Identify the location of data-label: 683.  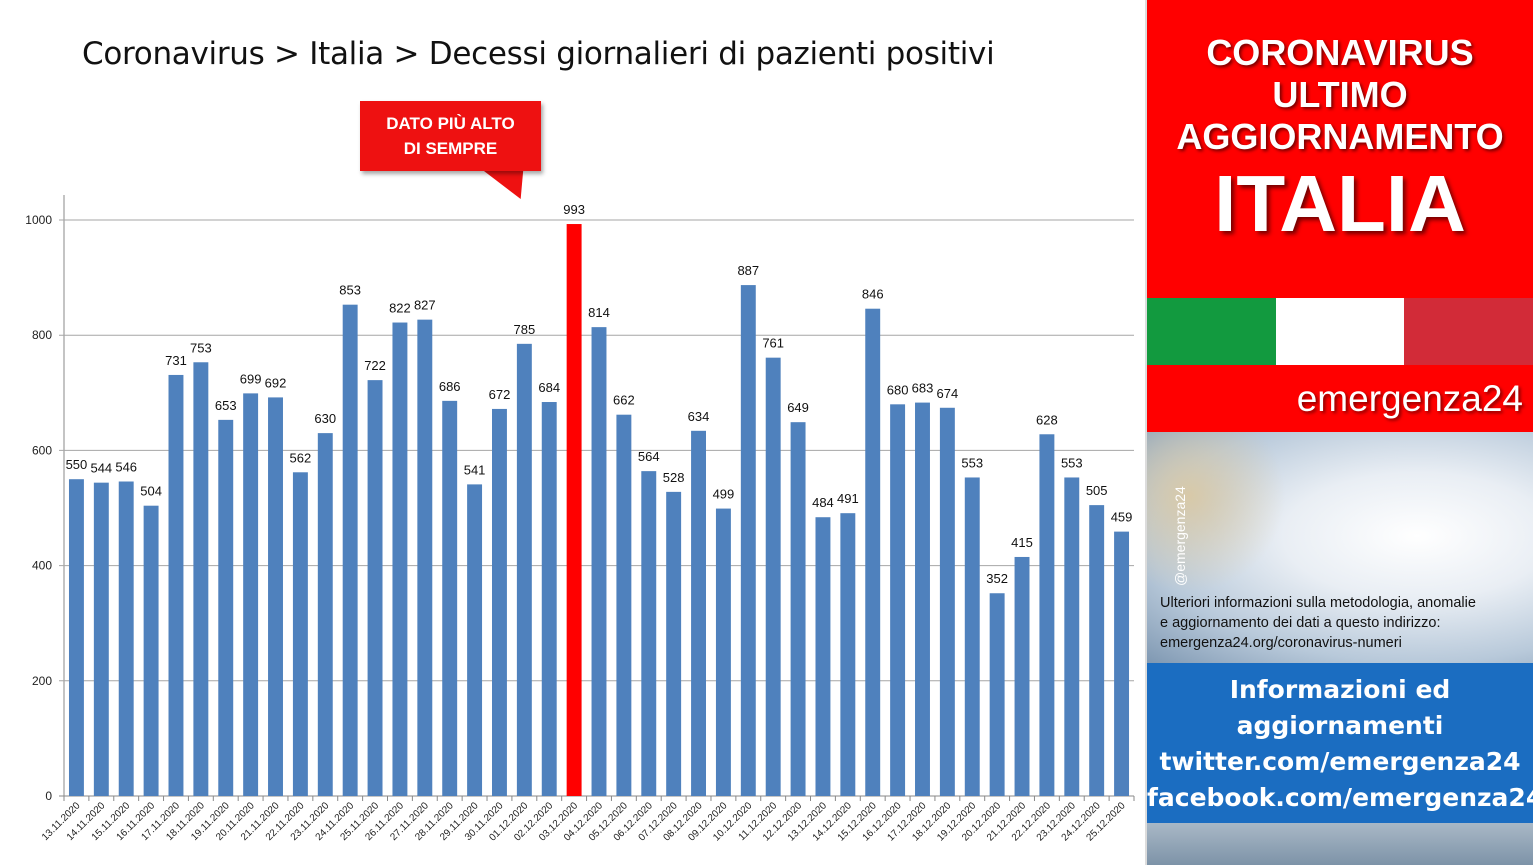
(923, 388).